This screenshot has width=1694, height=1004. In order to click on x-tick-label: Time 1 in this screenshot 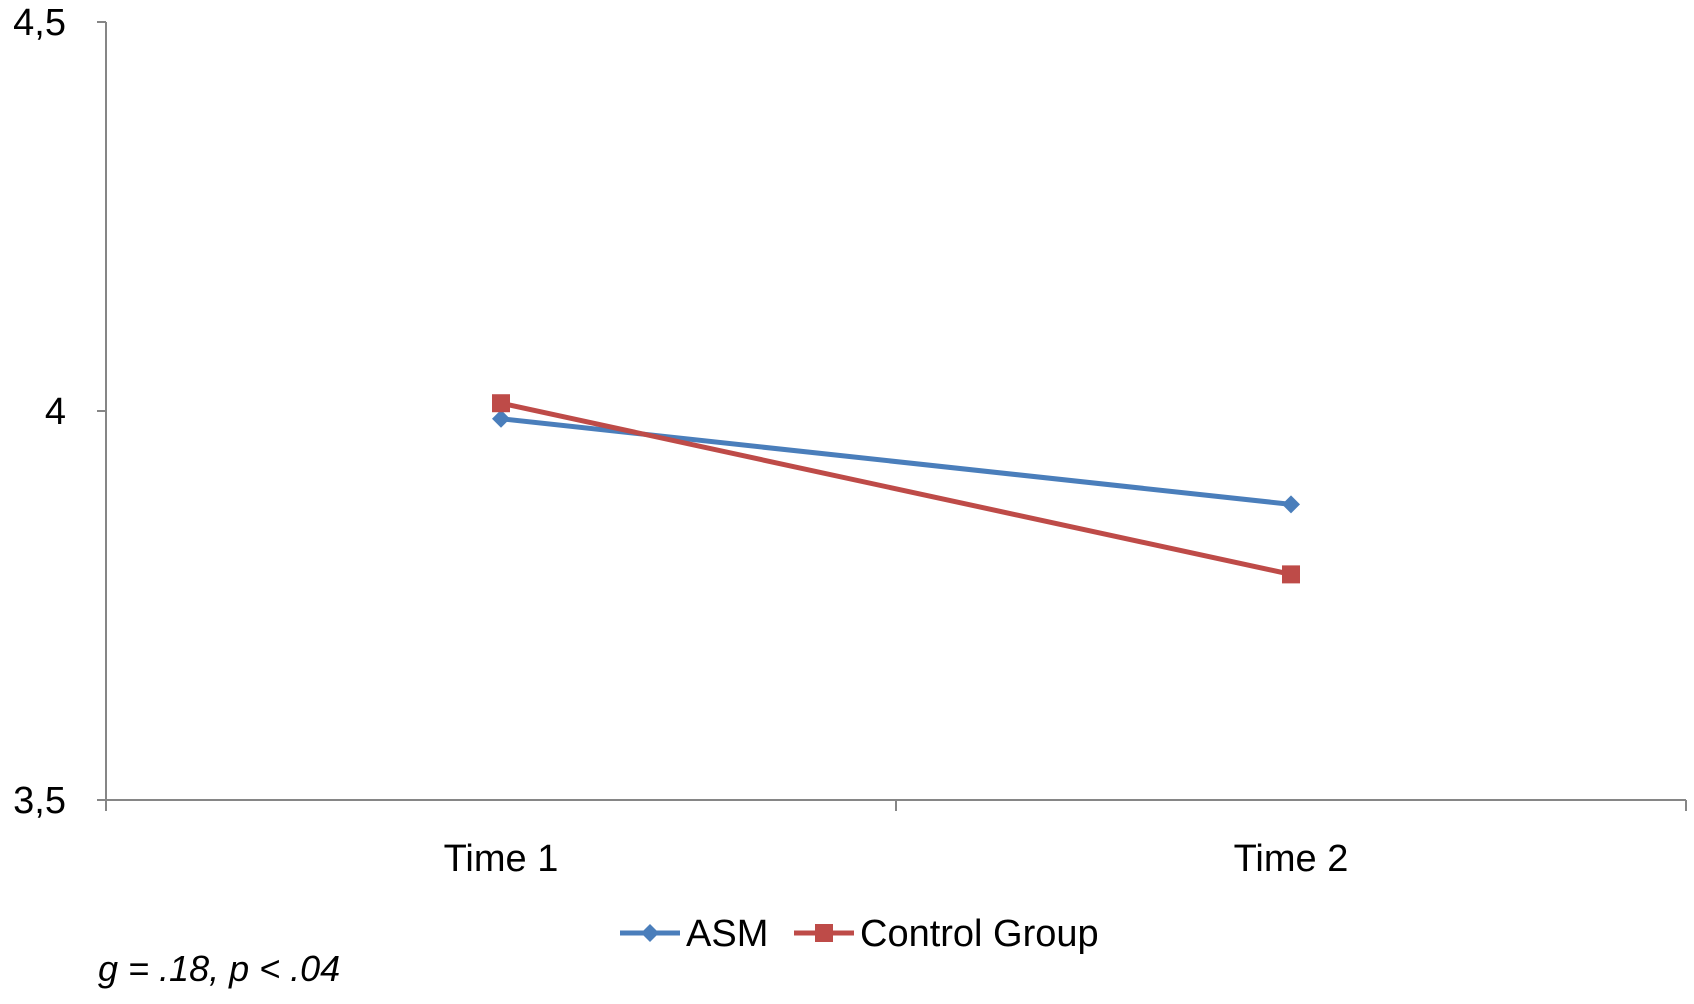, I will do `click(501, 859)`.